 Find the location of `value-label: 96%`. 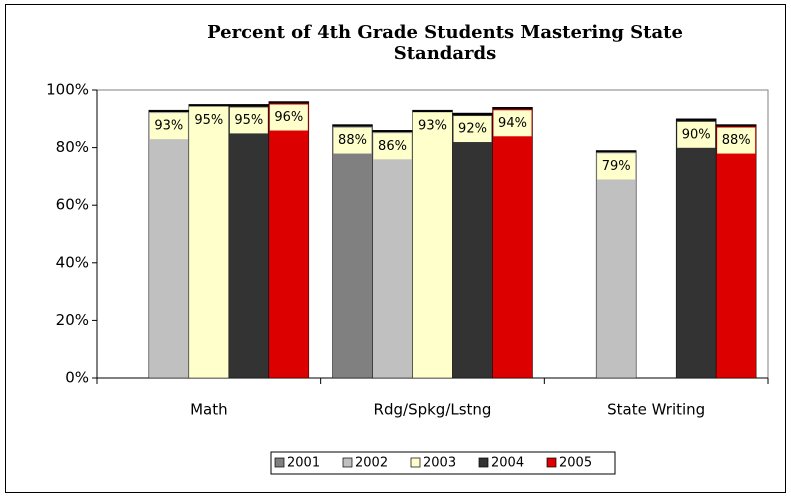

value-label: 96% is located at coordinates (288, 117).